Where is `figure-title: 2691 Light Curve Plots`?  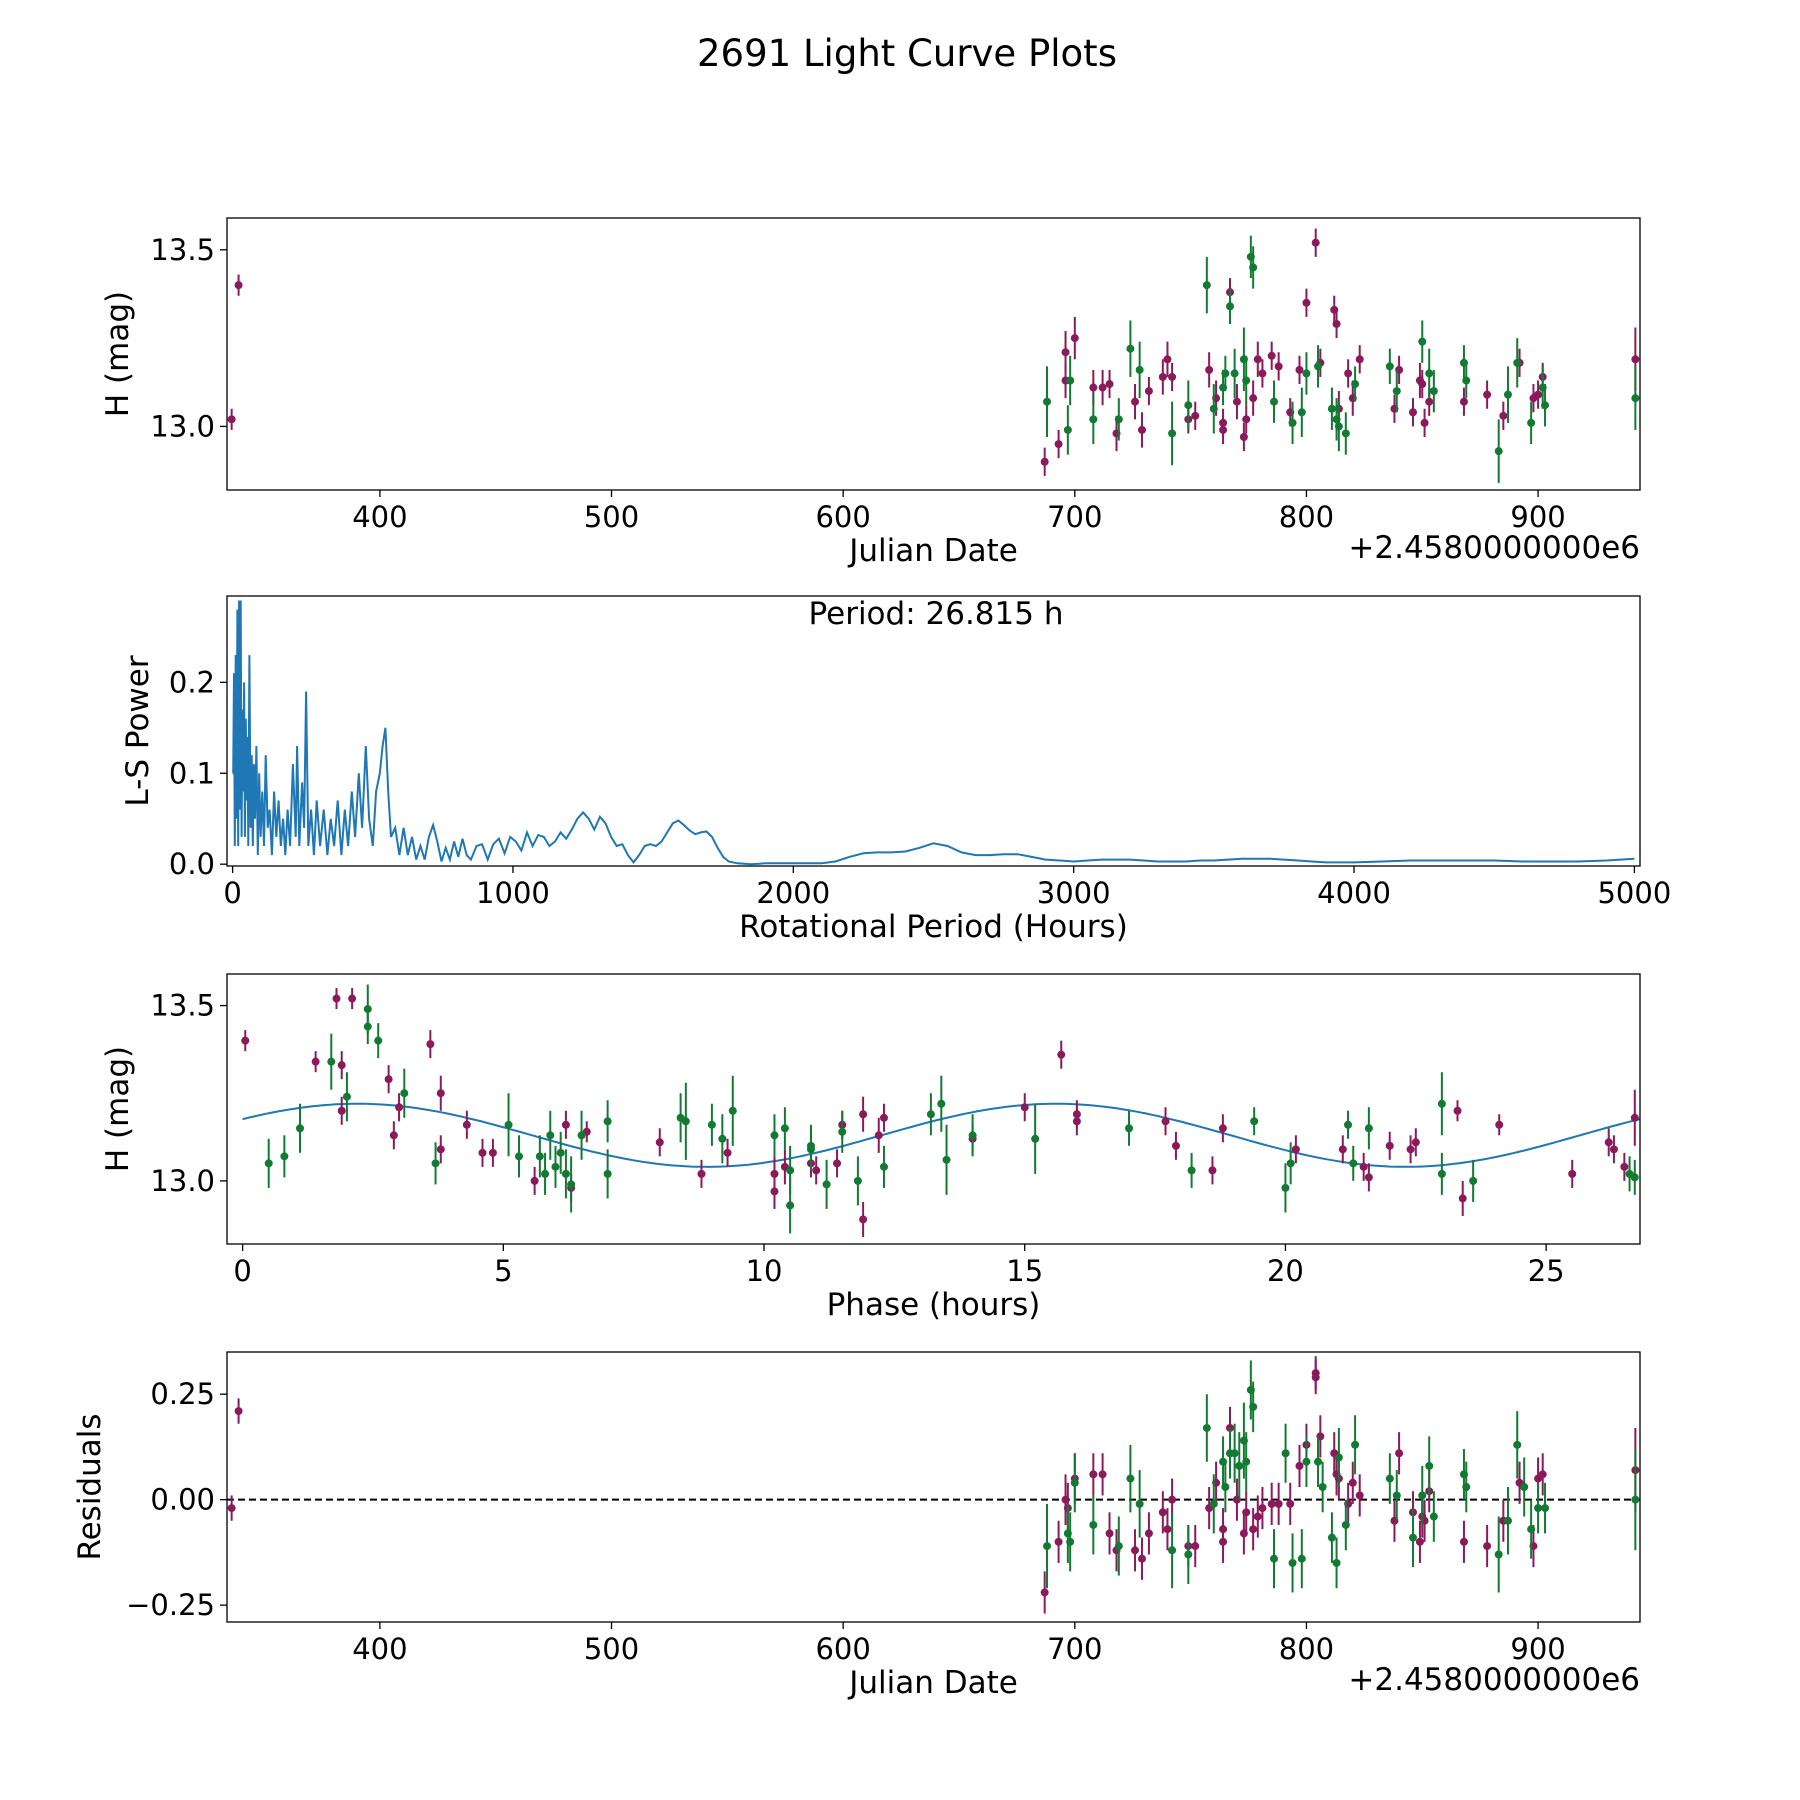 figure-title: 2691 Light Curve Plots is located at coordinates (907, 53).